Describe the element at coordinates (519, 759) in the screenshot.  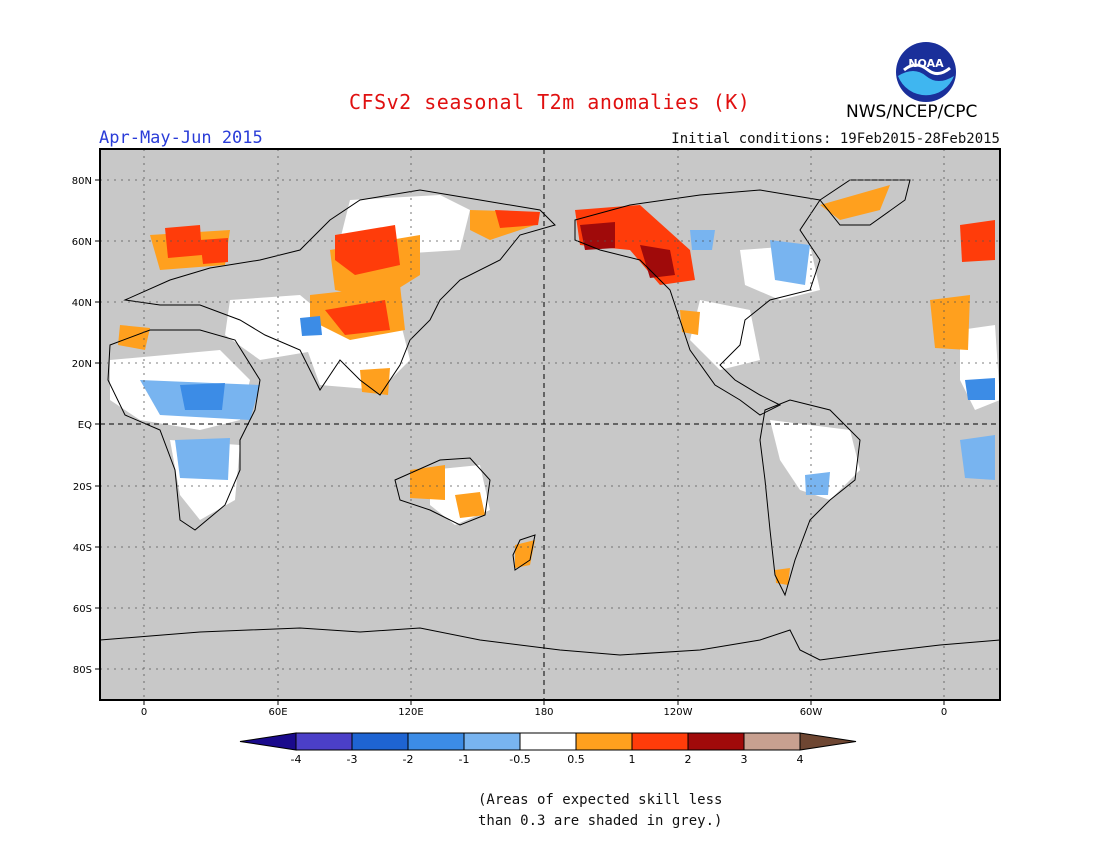
I see `legend-label: -0.5` at that location.